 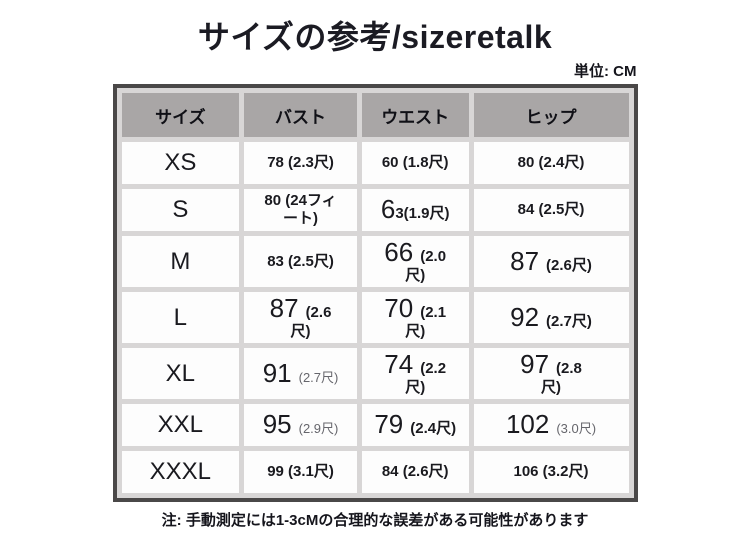 I want to click on measurement-cell: 80 (2.4尺), so click(x=551, y=163).